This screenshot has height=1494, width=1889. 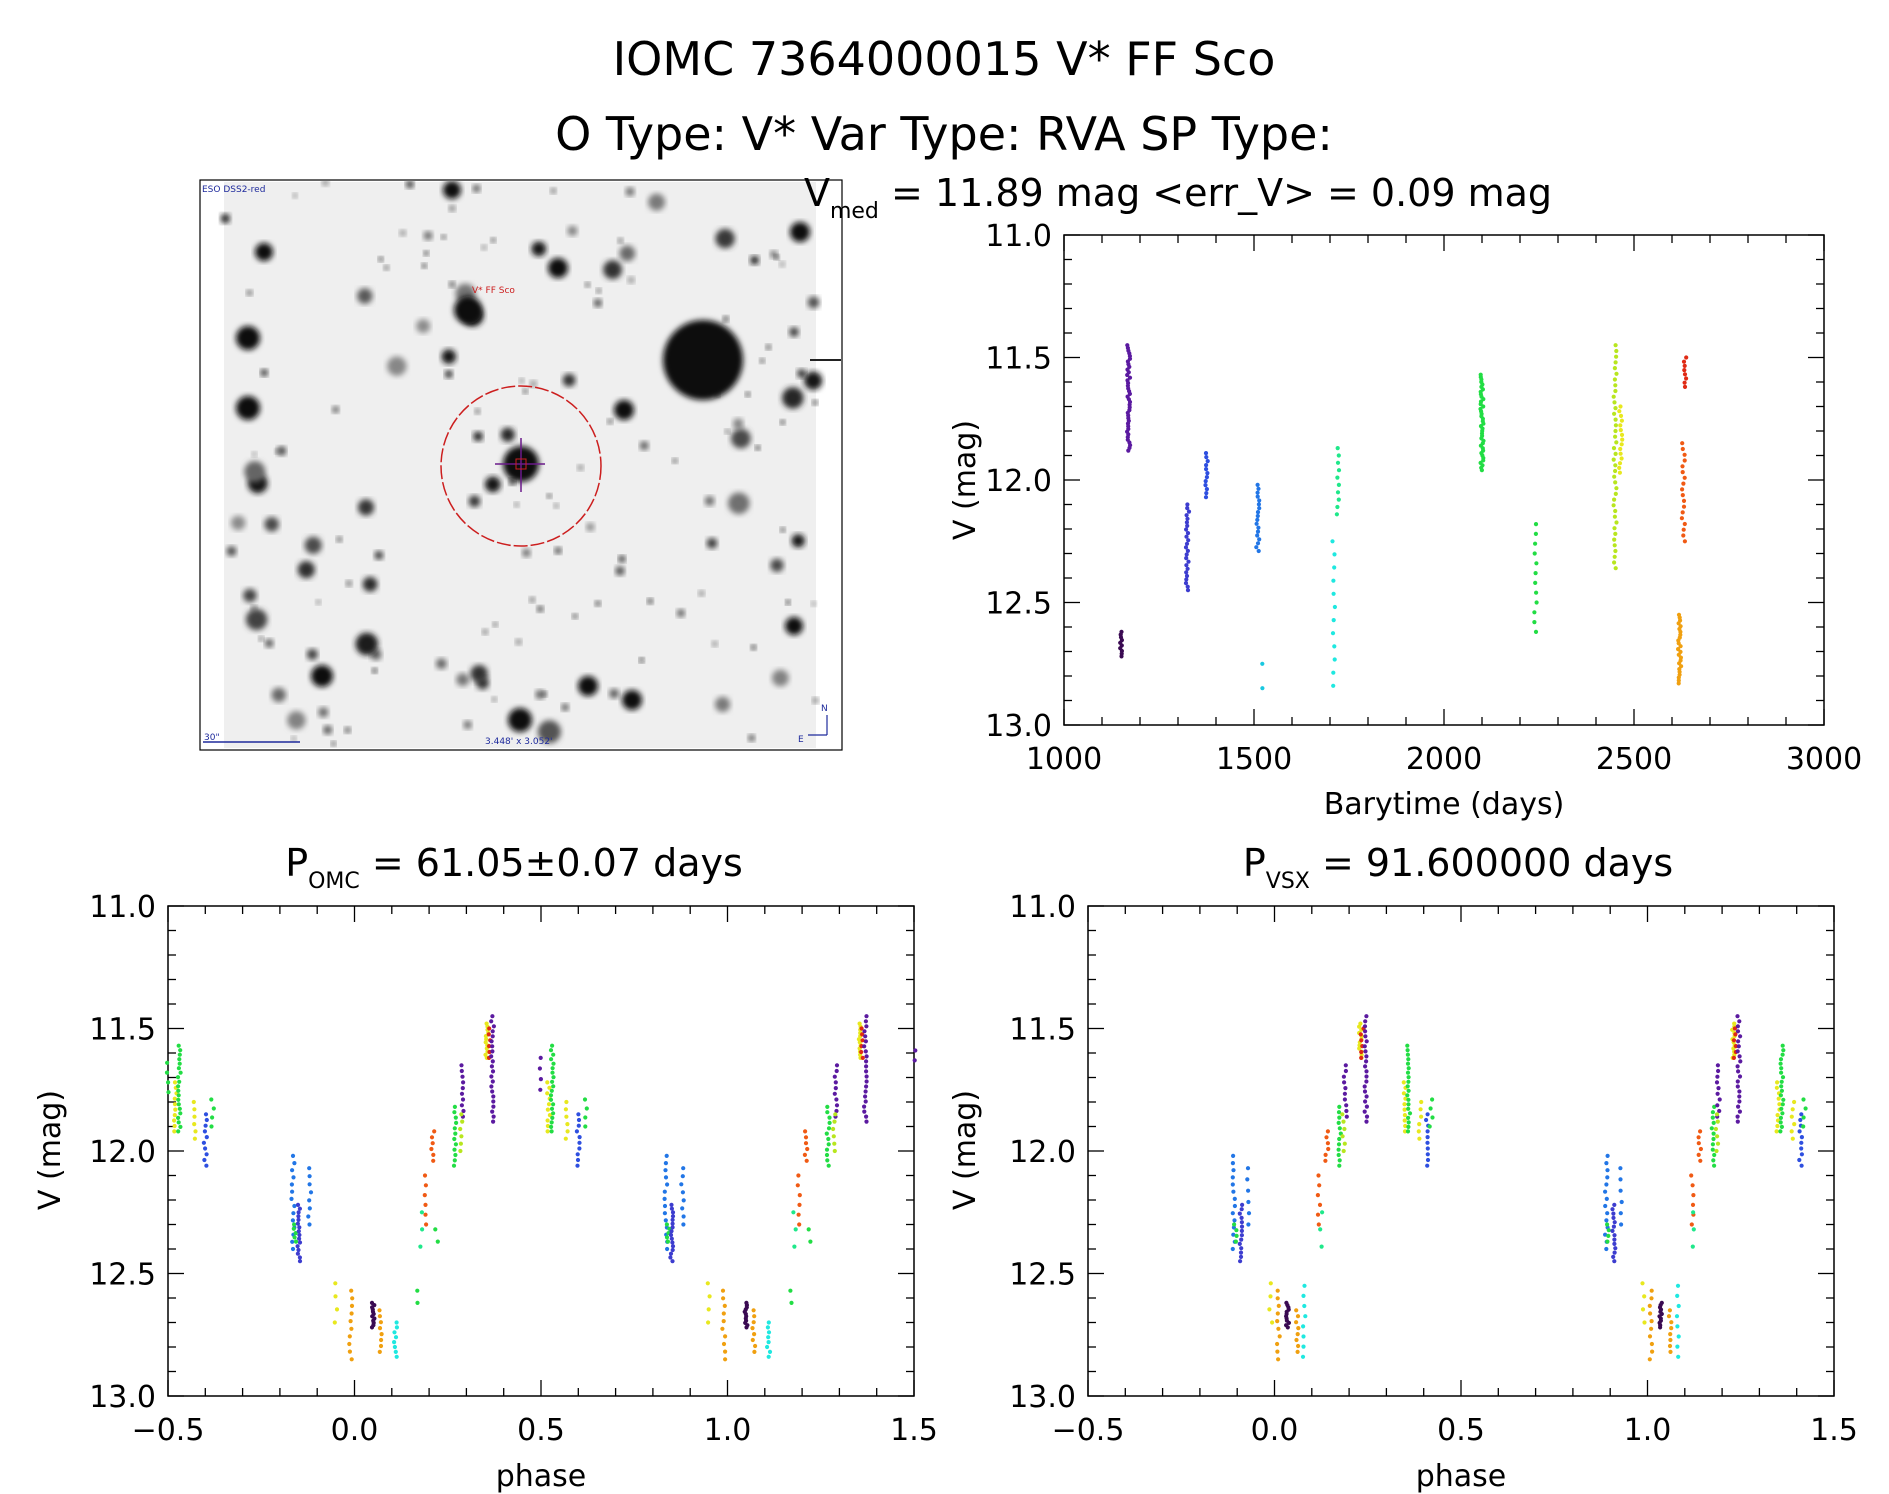 I want to click on x-tick-label: 1.0, so click(x=728, y=1430).